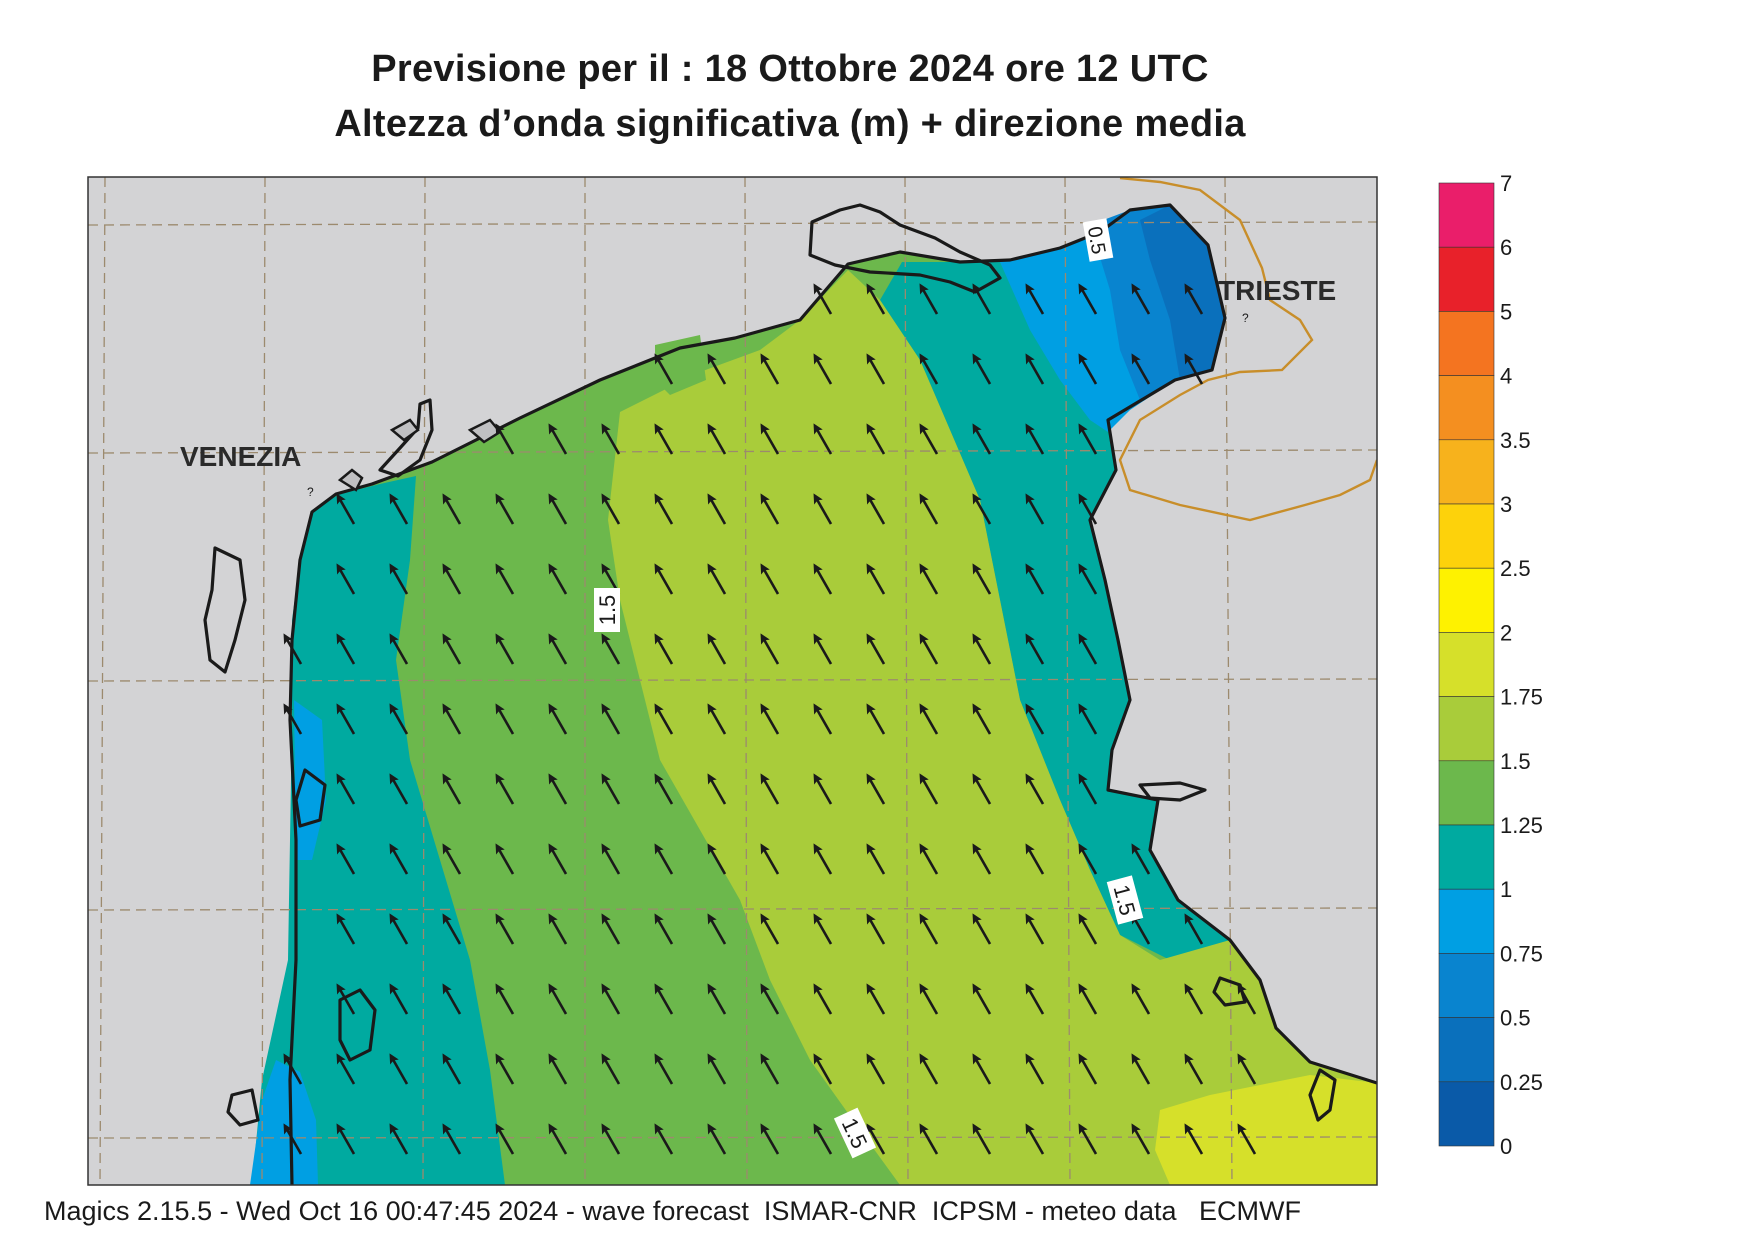 Image resolution: width=1755 pixels, height=1242 pixels. I want to click on colorbar-tick-label: 0.5, so click(1515, 1018).